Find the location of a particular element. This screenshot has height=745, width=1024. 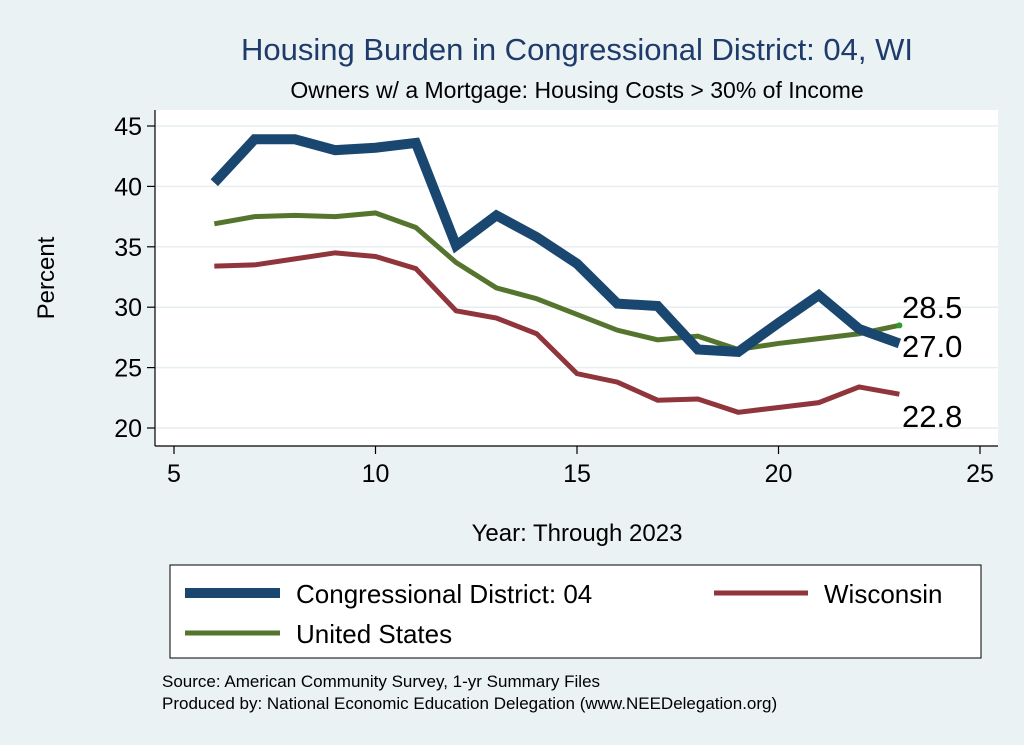

end-label-us: 28.5 is located at coordinates (932, 307).